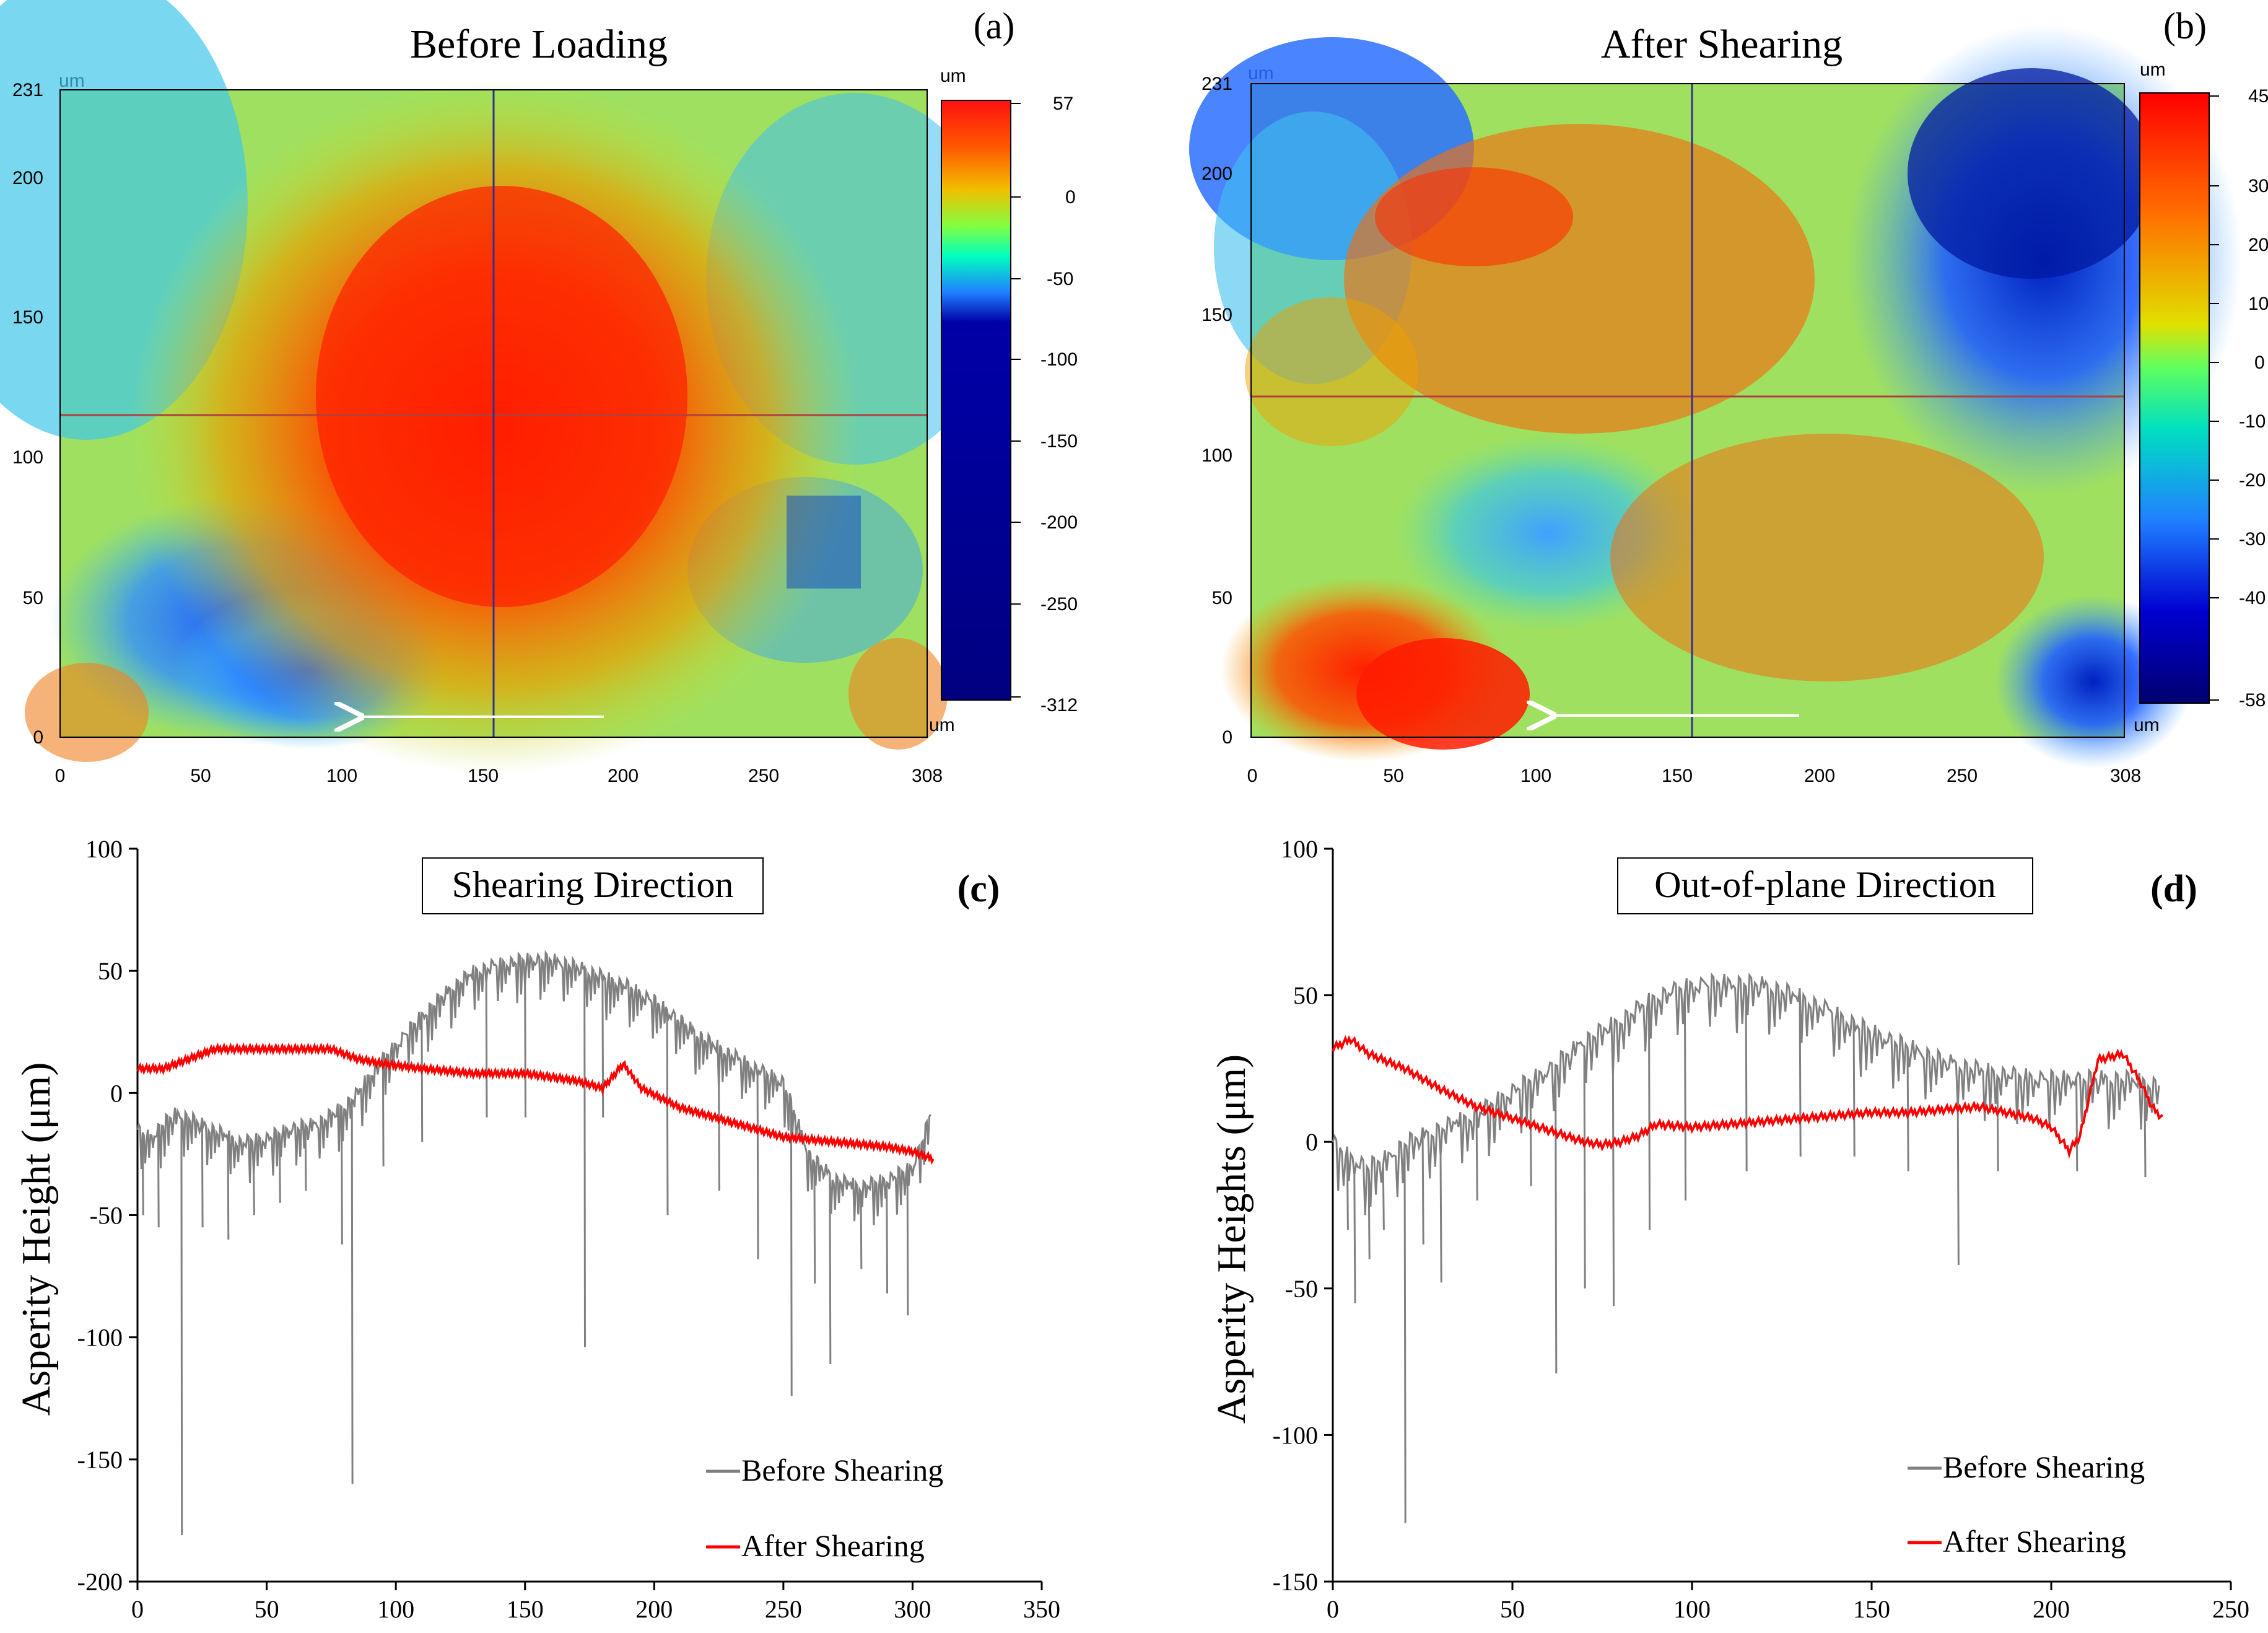 This screenshot has width=2268, height=1633. Describe the element at coordinates (1217, 411) in the screenshot. I see `panel-b-y-axis: 0 50 100 150 200 231` at that location.